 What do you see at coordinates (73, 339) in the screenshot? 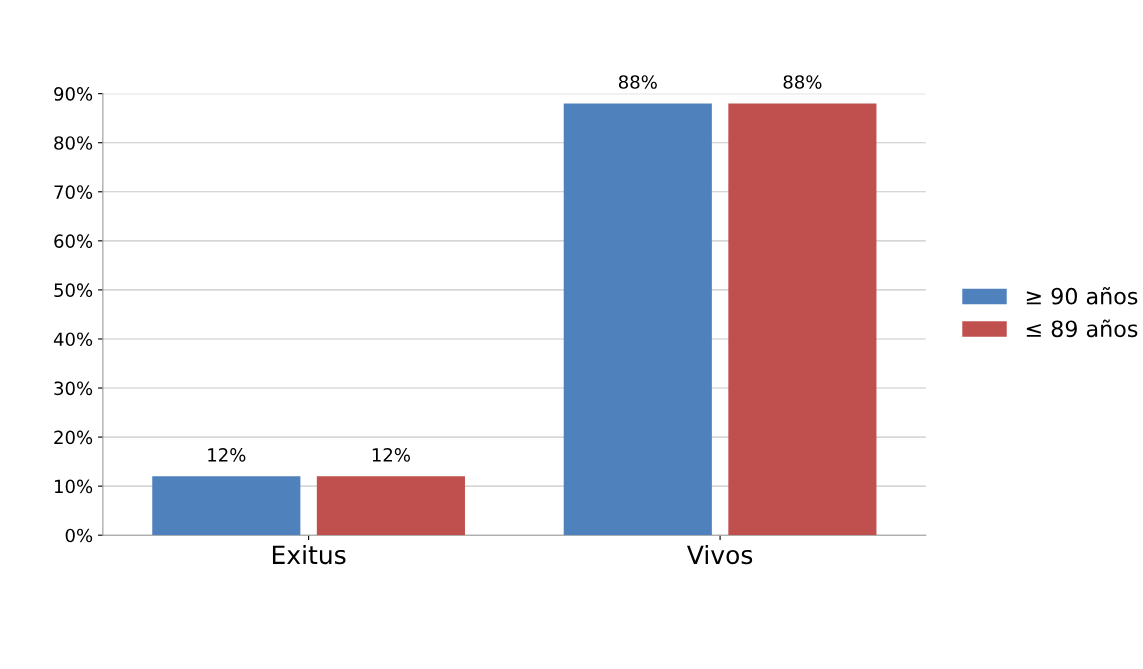
I see `y-tick-label: 40%` at bounding box center [73, 339].